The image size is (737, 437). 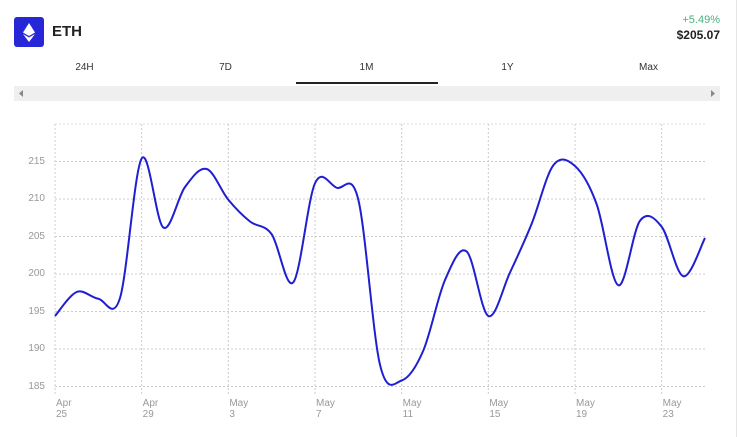 I want to click on x-tick-label: May 11, so click(x=412, y=409).